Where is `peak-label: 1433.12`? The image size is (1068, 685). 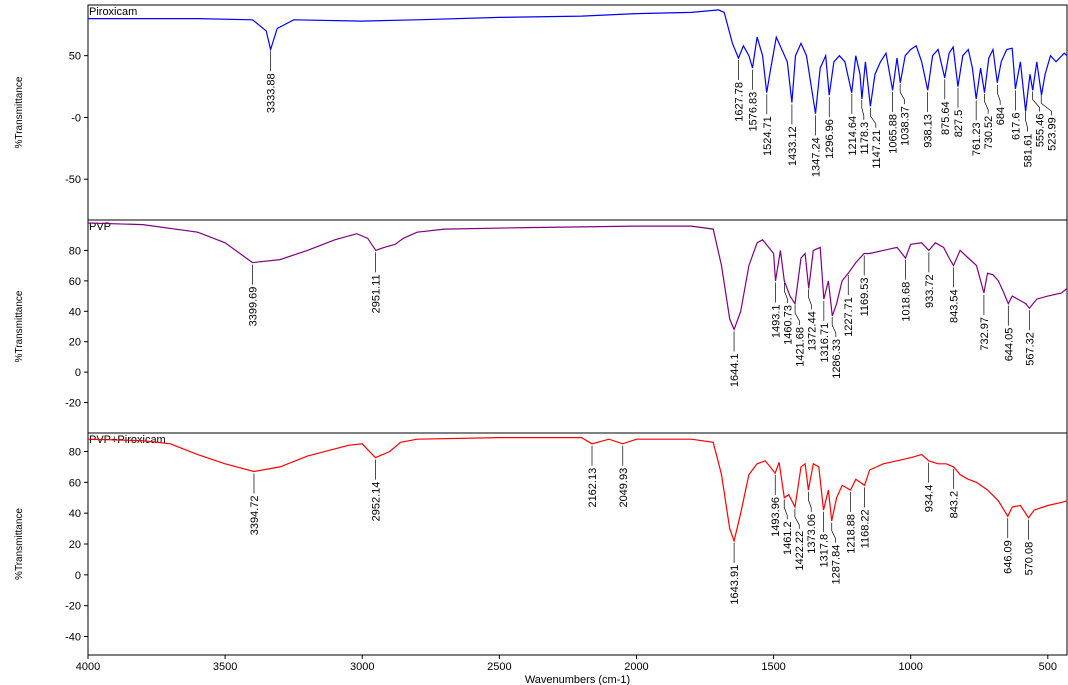 peak-label: 1433.12 is located at coordinates (793, 146).